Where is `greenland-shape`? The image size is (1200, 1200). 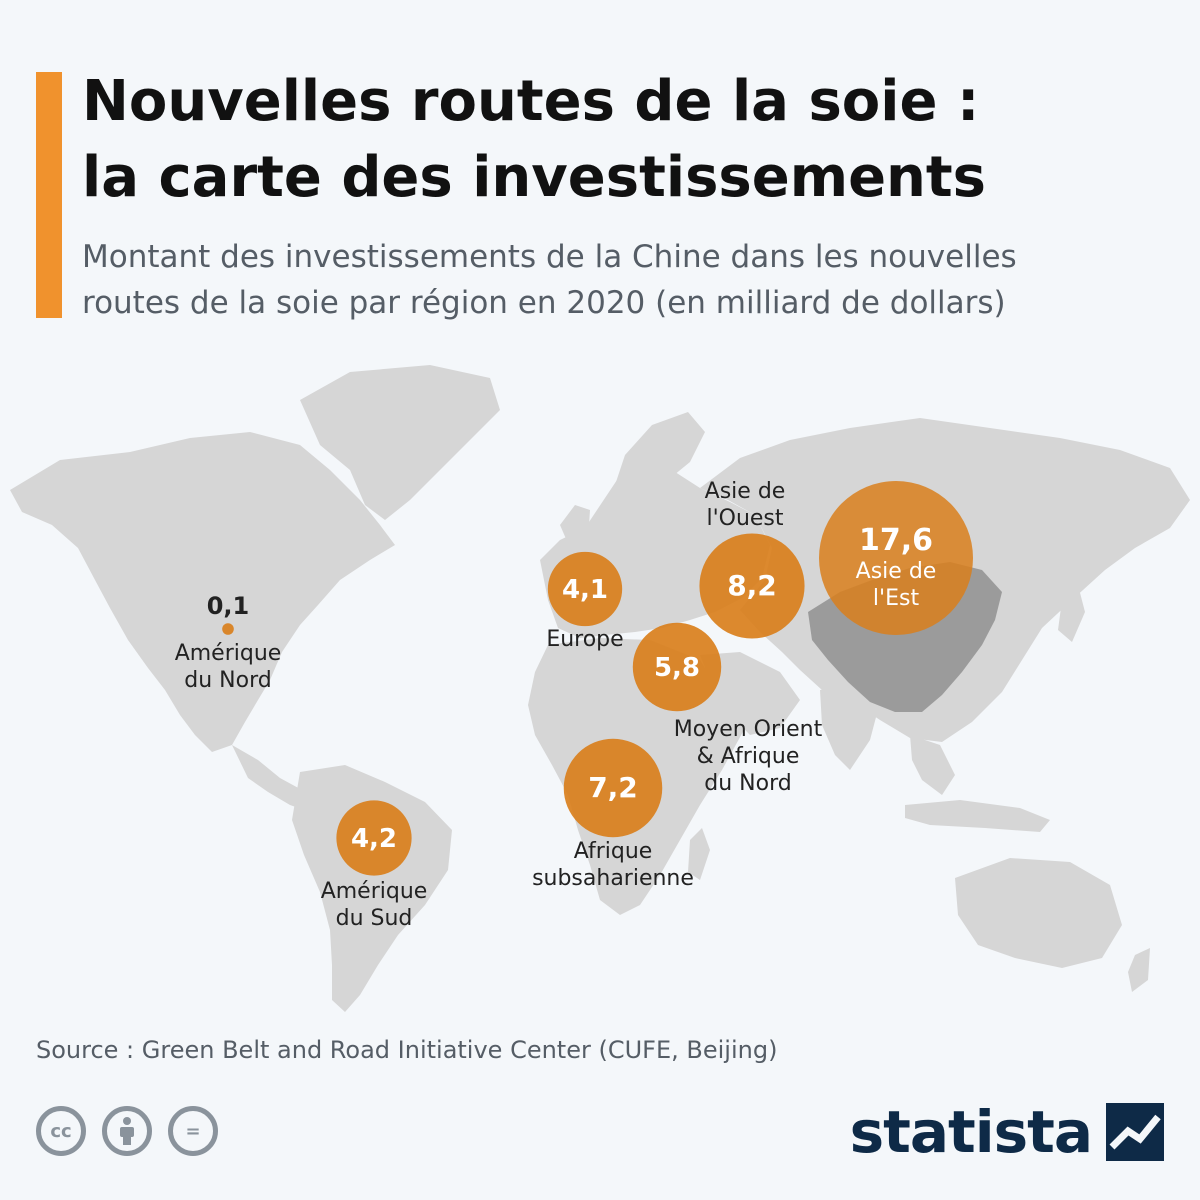 greenland-shape is located at coordinates (400, 442).